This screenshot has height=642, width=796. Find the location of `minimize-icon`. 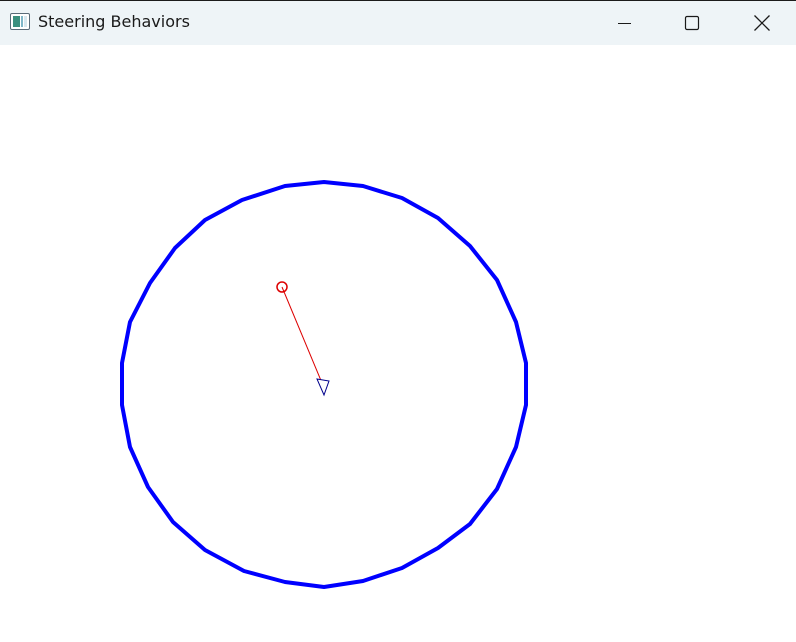

minimize-icon is located at coordinates (624, 23).